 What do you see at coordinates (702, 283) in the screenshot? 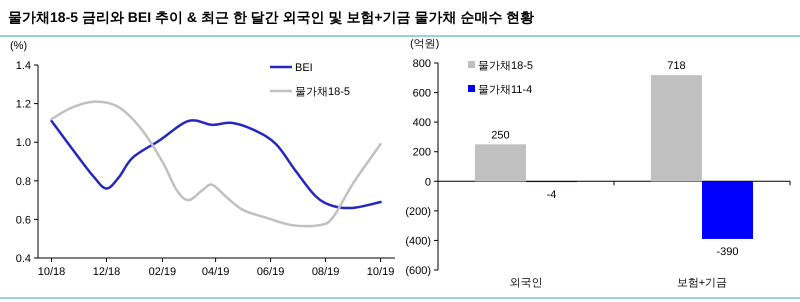
I see `x-tick-label: 보험+기금` at bounding box center [702, 283].